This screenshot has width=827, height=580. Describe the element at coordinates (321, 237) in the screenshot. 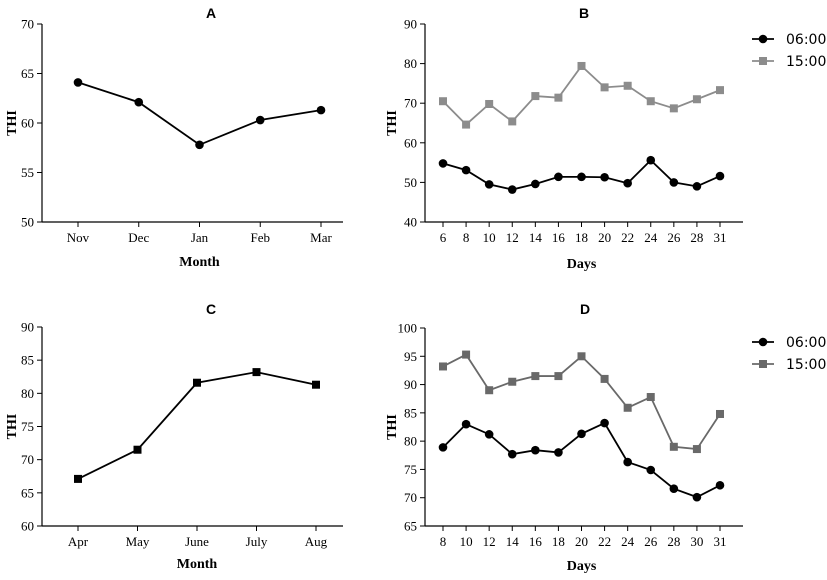

I see `x-tick-label: Mar` at that location.